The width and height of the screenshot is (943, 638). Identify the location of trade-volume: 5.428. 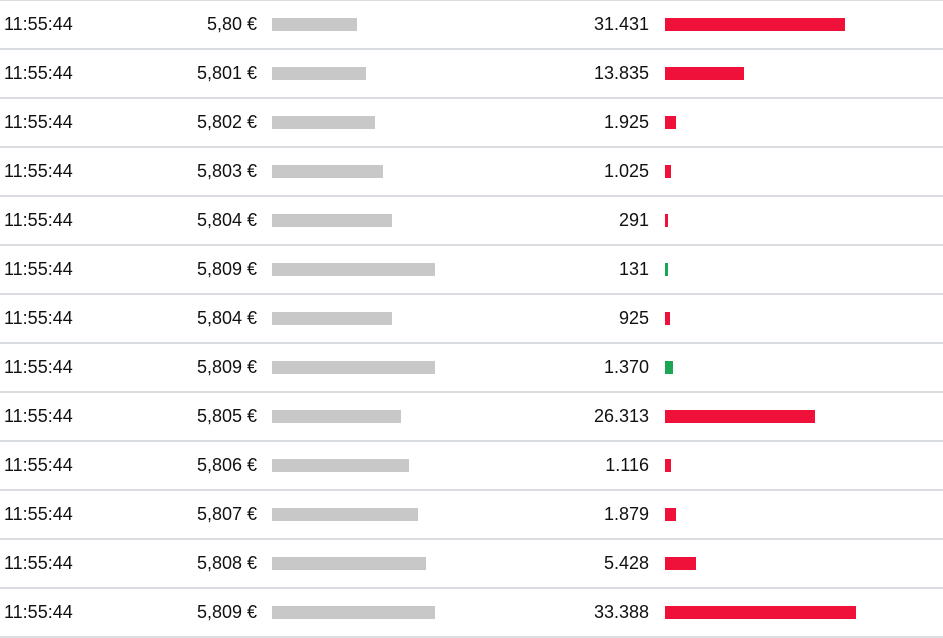
(626, 563).